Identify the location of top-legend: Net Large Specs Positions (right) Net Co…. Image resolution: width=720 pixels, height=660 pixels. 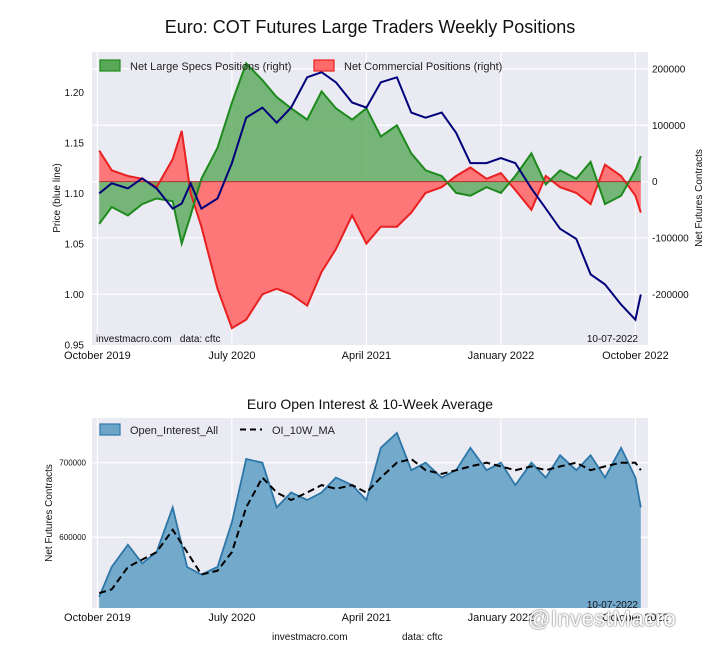
(300, 66).